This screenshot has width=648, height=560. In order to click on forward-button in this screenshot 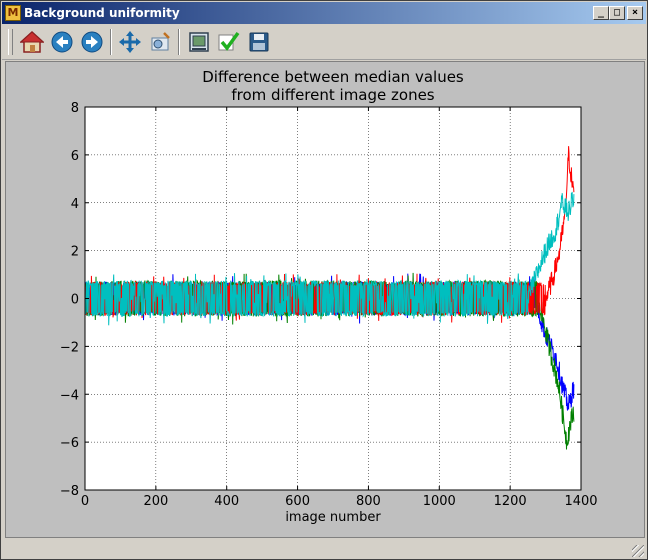, I will do `click(92, 42)`.